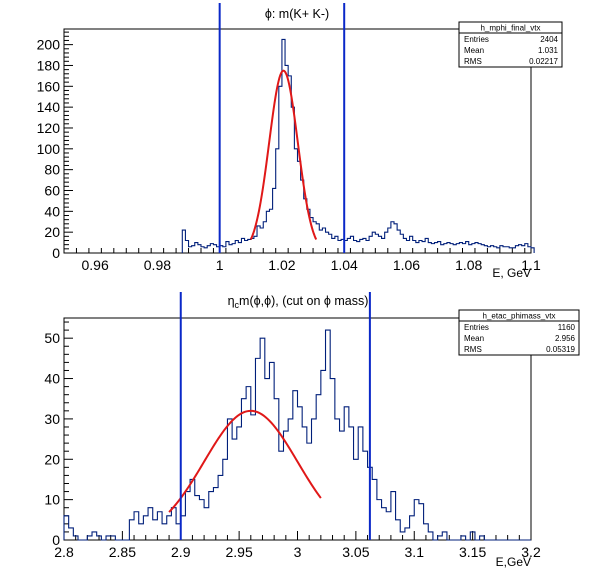 Image resolution: width=596 pixels, height=574 pixels. I want to click on x-tick-label: 3.15, so click(472, 552).